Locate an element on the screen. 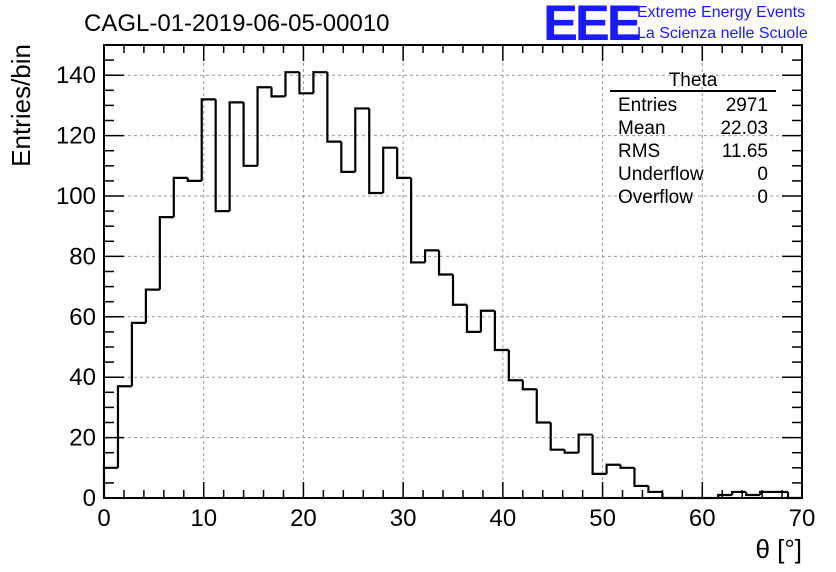  x-tick-label: 20 is located at coordinates (303, 518).